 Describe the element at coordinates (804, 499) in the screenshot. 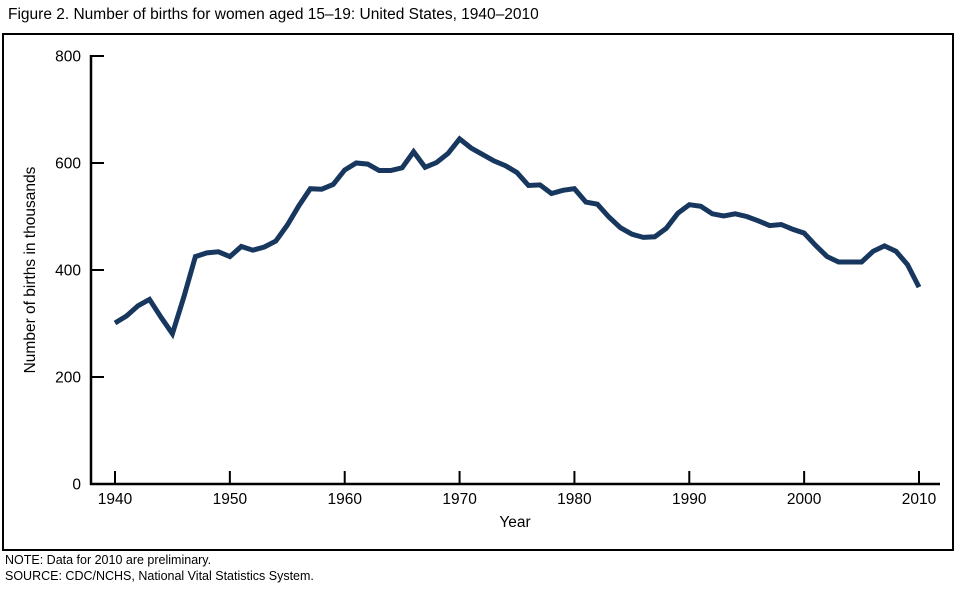

I see `x-tick-label: 2000` at that location.